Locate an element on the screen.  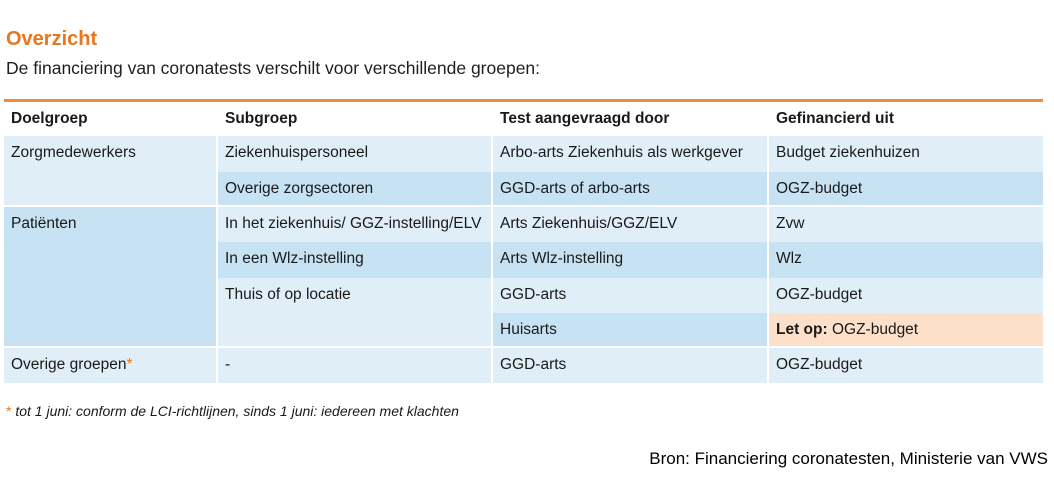
subgroep-cell: In een Wlz-instelling is located at coordinates (355, 260).